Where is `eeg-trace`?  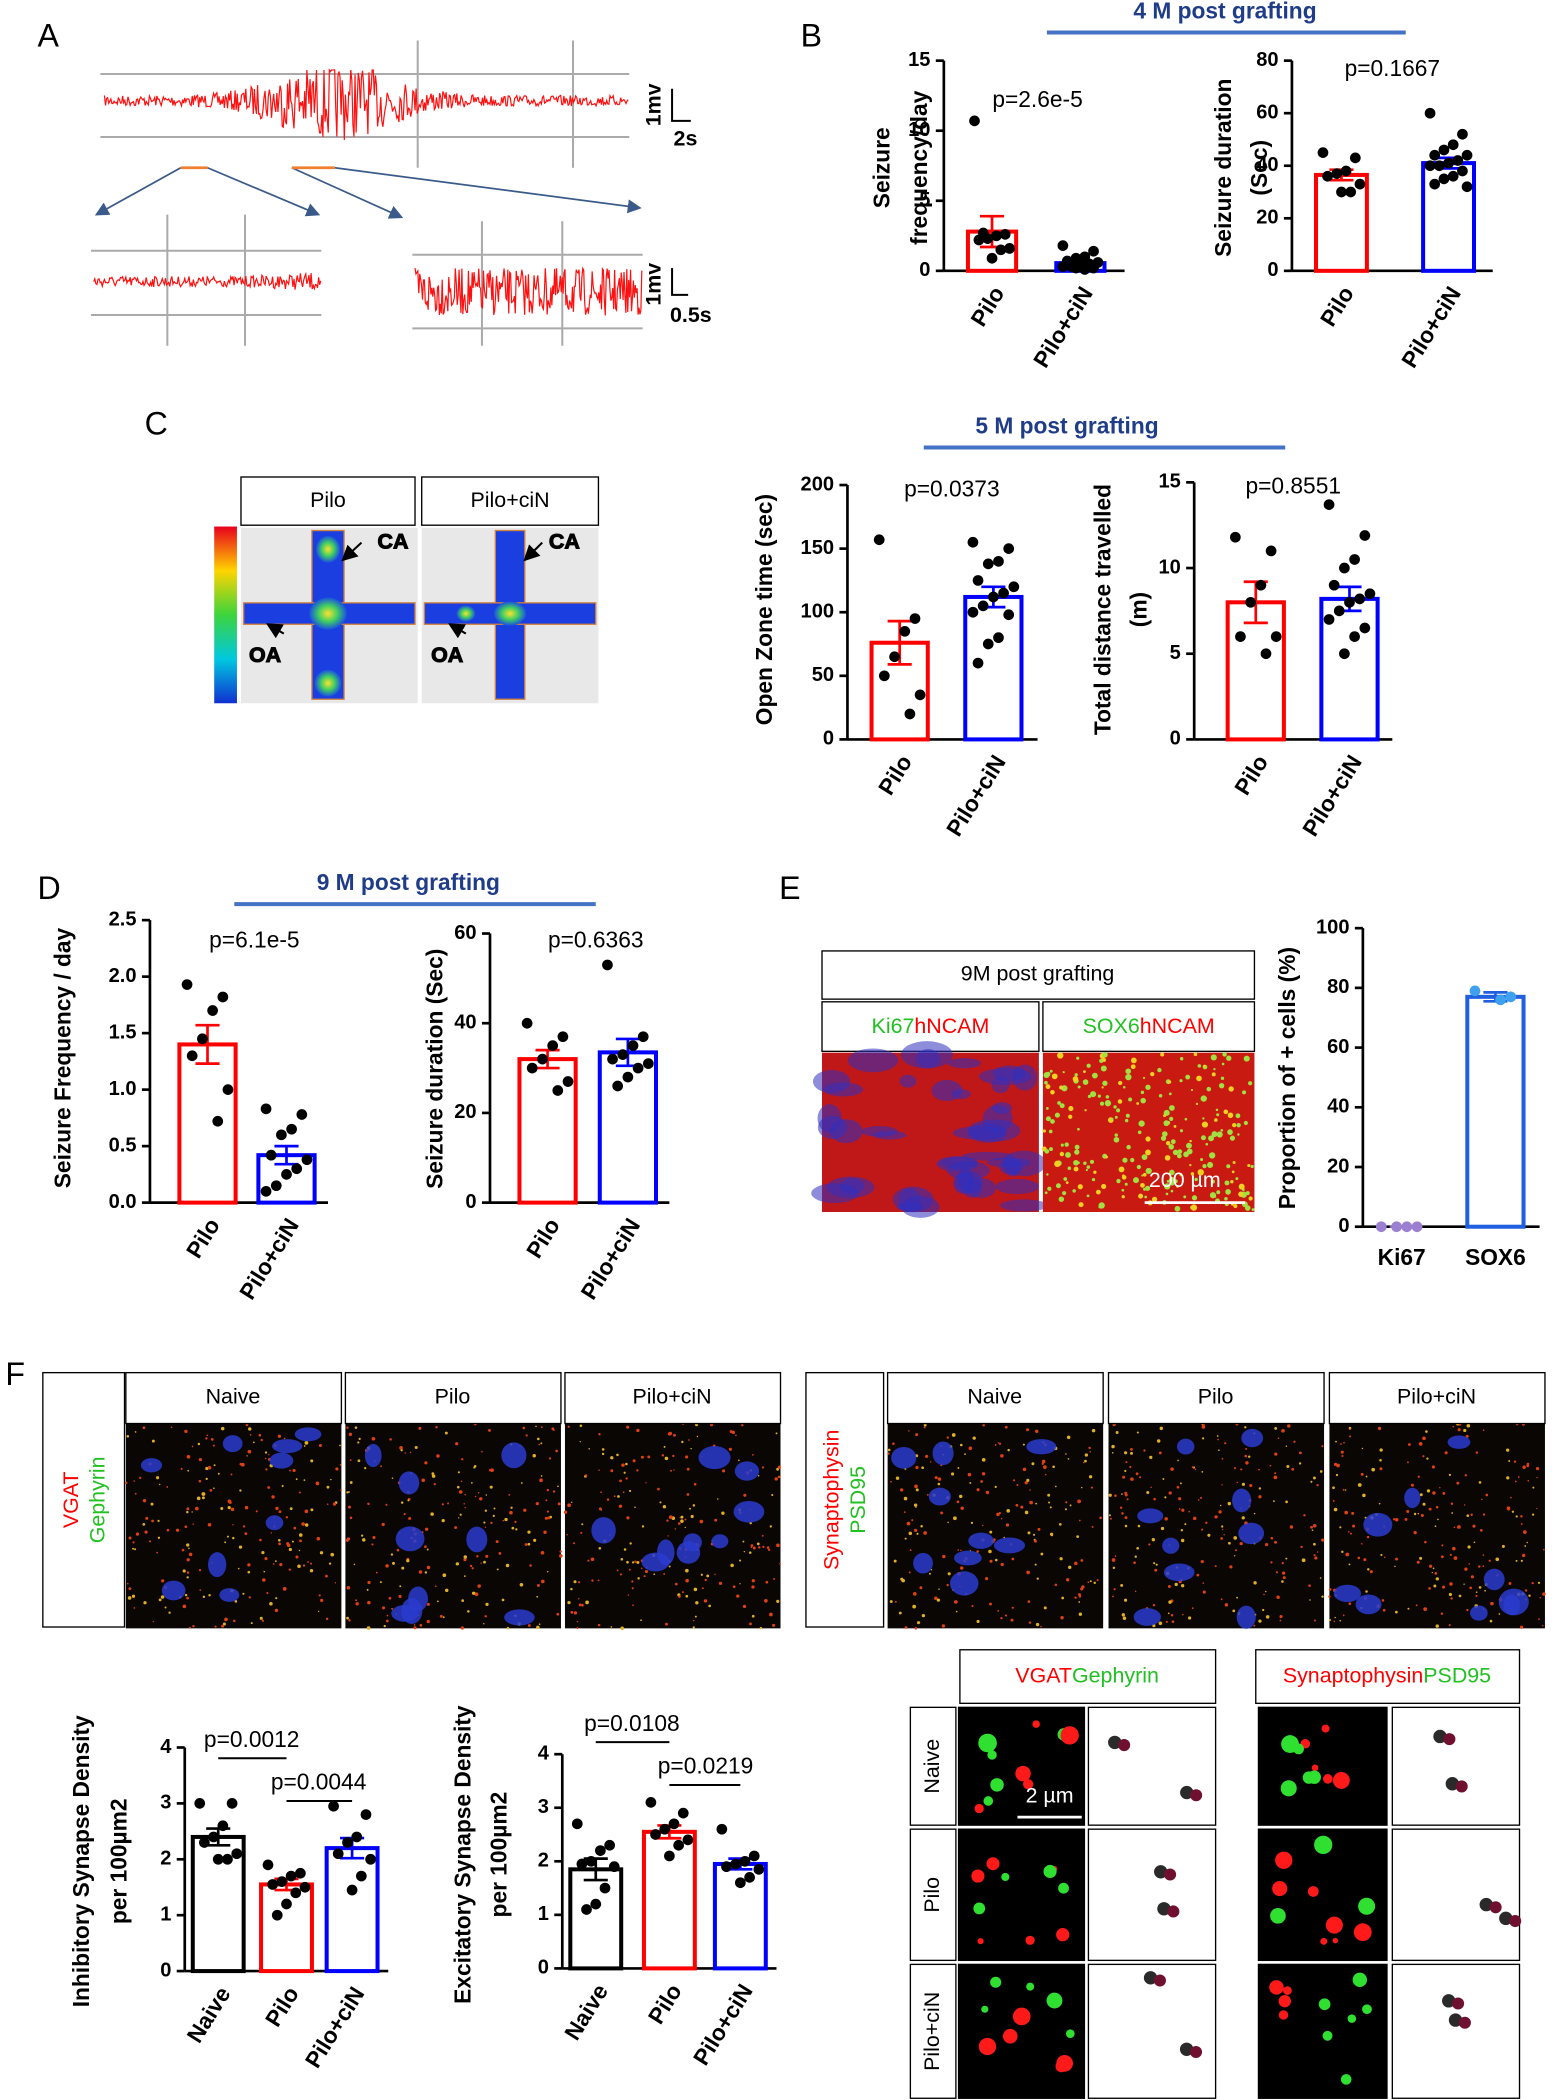
eeg-trace is located at coordinates (366, 104).